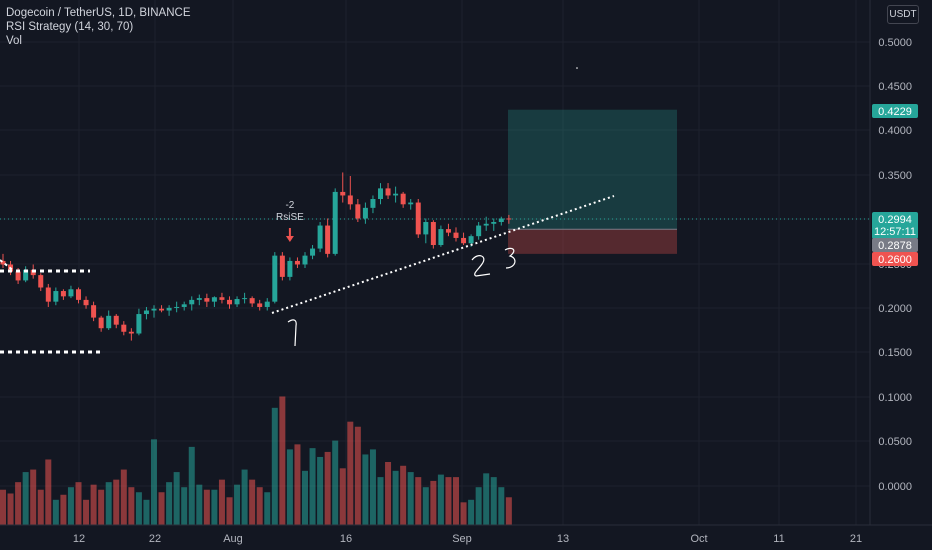  Describe the element at coordinates (155, 539) in the screenshot. I see `time-tick-label: 22` at that location.